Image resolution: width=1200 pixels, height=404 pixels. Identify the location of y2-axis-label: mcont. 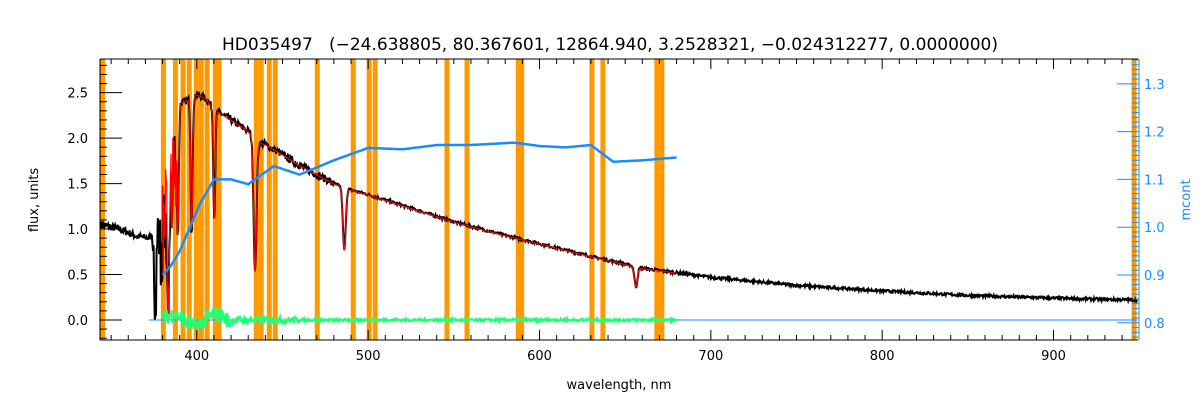
(1186, 199).